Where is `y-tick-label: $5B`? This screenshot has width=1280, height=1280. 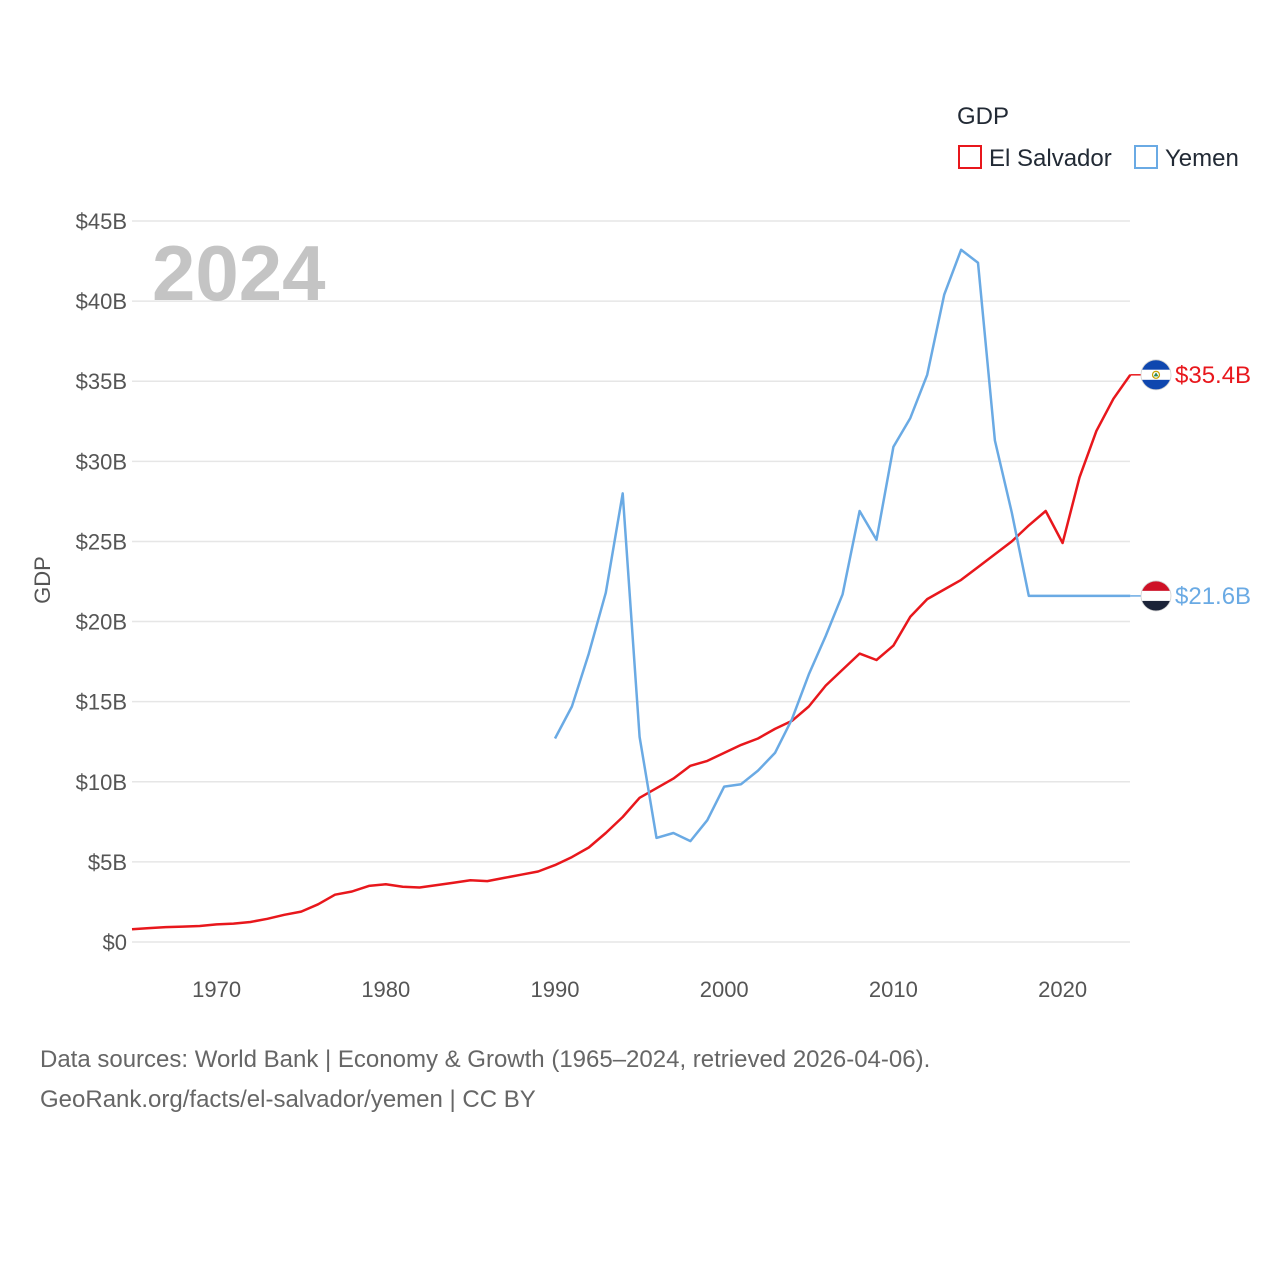 y-tick-label: $5B is located at coordinates (107, 862).